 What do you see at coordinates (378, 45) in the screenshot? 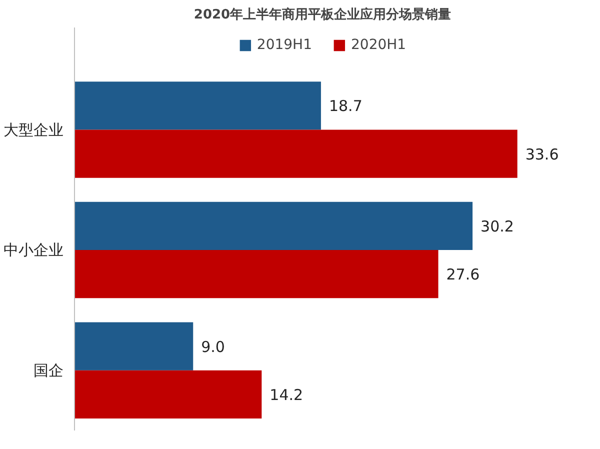
I see `legend-label: 2020H1` at bounding box center [378, 45].